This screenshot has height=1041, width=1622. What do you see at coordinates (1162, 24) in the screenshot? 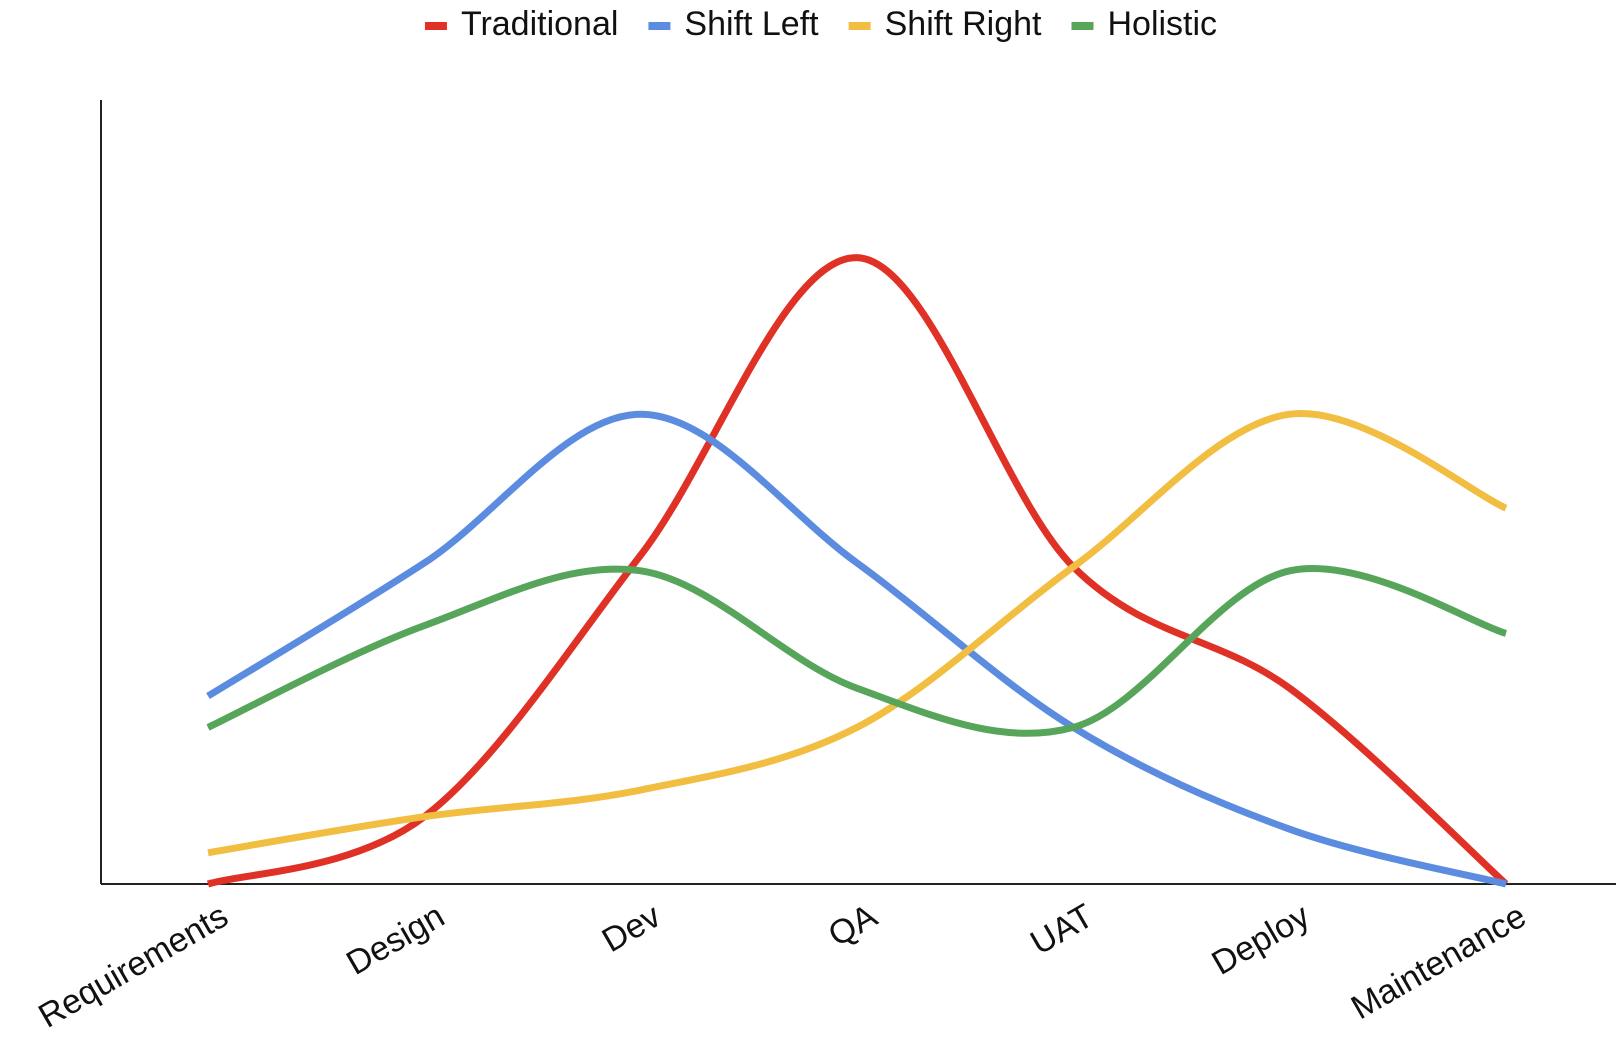
I see `legend-label: Holistic` at bounding box center [1162, 24].